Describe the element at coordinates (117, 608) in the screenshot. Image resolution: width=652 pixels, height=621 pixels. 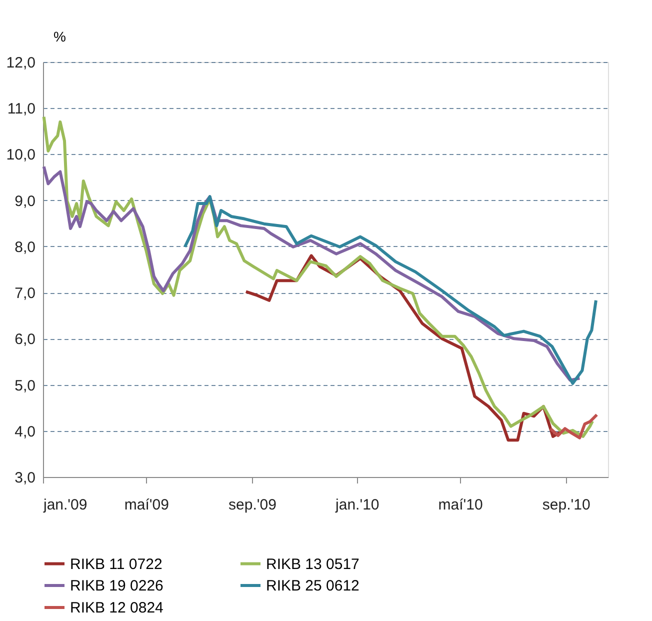
I see `legend-label: RIKB 12 0824` at that location.